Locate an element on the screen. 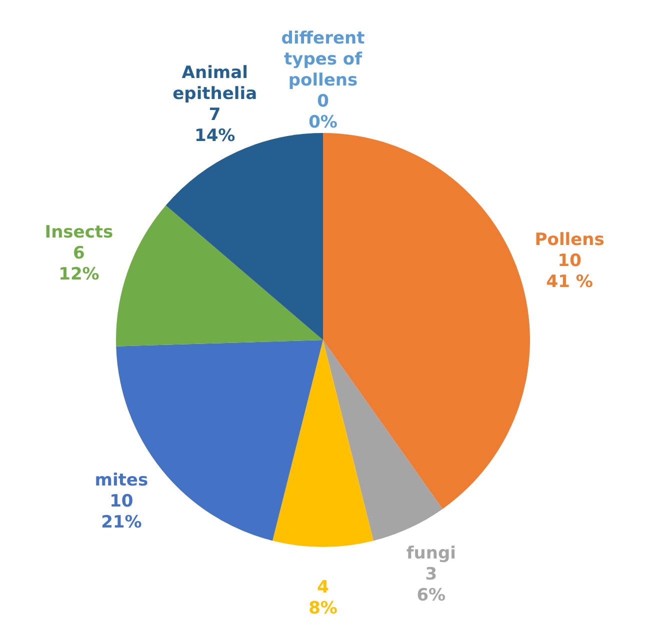 The height and width of the screenshot is (635, 646). category-label: different types of pollens is located at coordinates (323, 59).